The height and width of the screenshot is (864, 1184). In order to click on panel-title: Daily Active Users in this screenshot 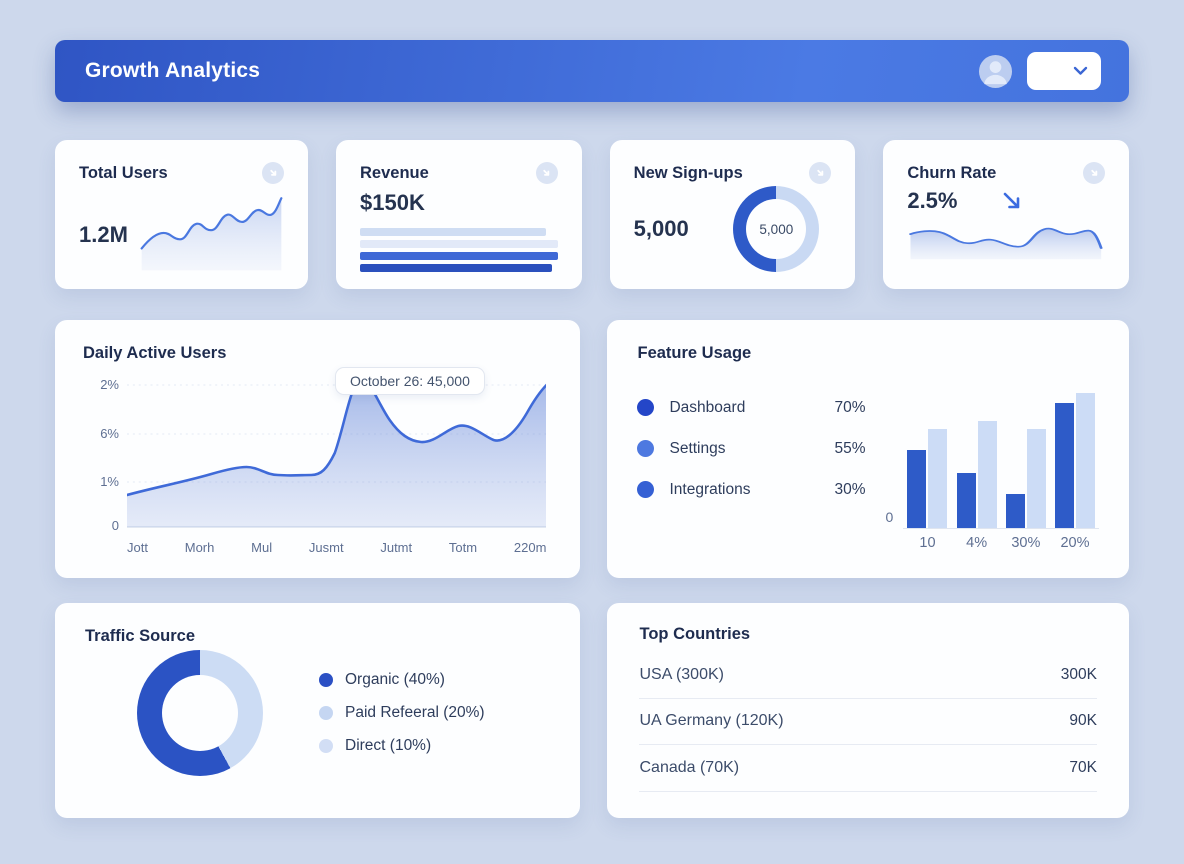, I will do `click(155, 353)`.